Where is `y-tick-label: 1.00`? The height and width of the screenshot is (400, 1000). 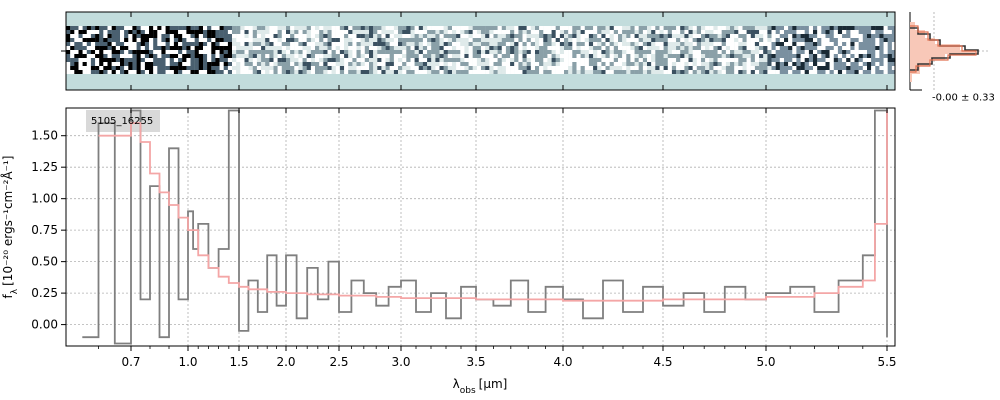
y-tick-label: 1.00 is located at coordinates (44, 199).